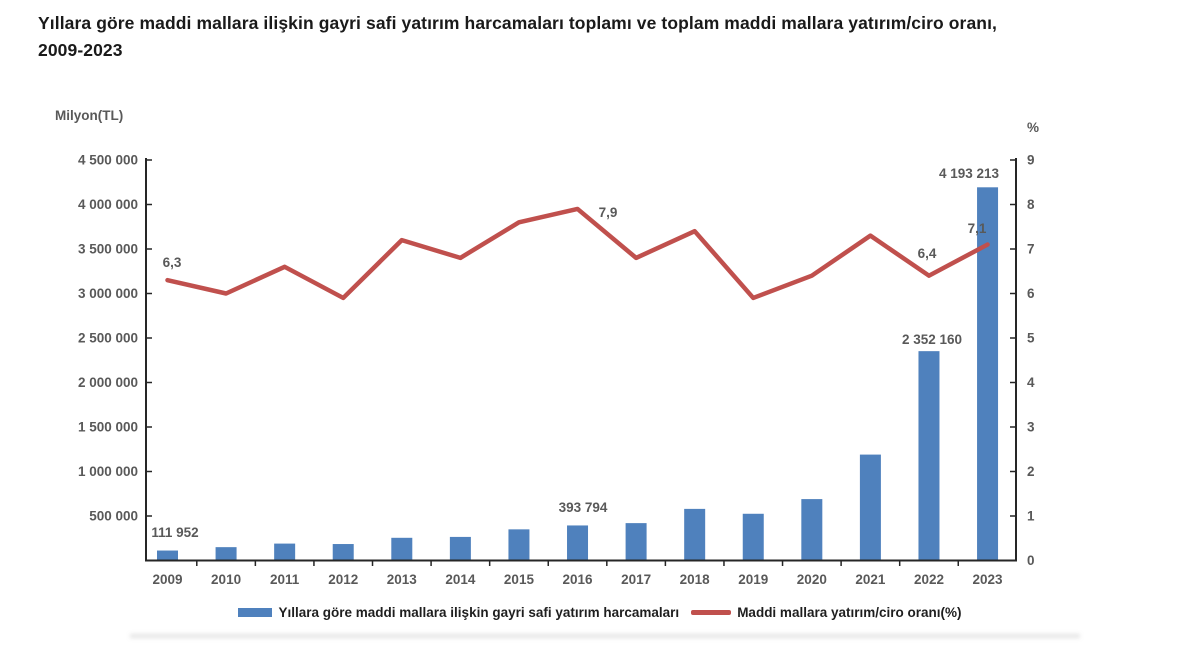 This screenshot has height=647, width=1200. What do you see at coordinates (172, 262) in the screenshot?
I see `line-value-label-2009: 6,3` at bounding box center [172, 262].